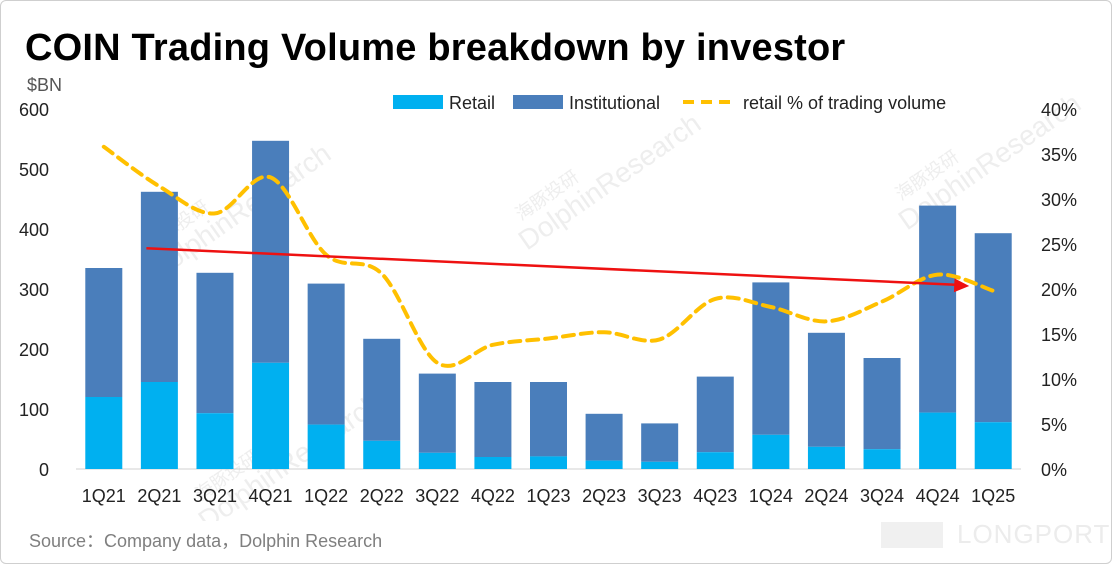 This screenshot has width=1112, height=564. Describe the element at coordinates (912, 534) in the screenshot. I see `brand-logo-icon` at that location.